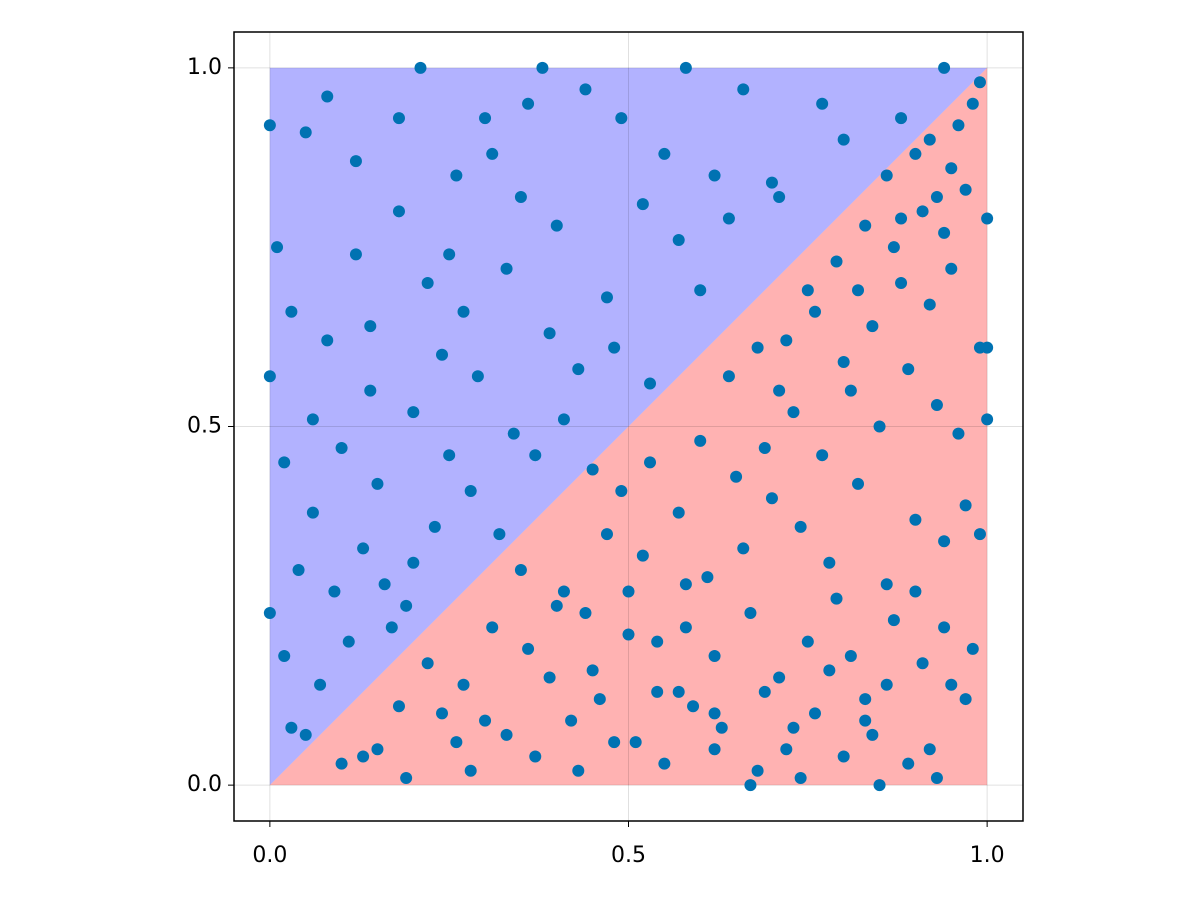 Image resolution: width=1200 pixels, height=900 pixels. What do you see at coordinates (204, 784) in the screenshot?
I see `y-tick-label: 0.0` at bounding box center [204, 784].